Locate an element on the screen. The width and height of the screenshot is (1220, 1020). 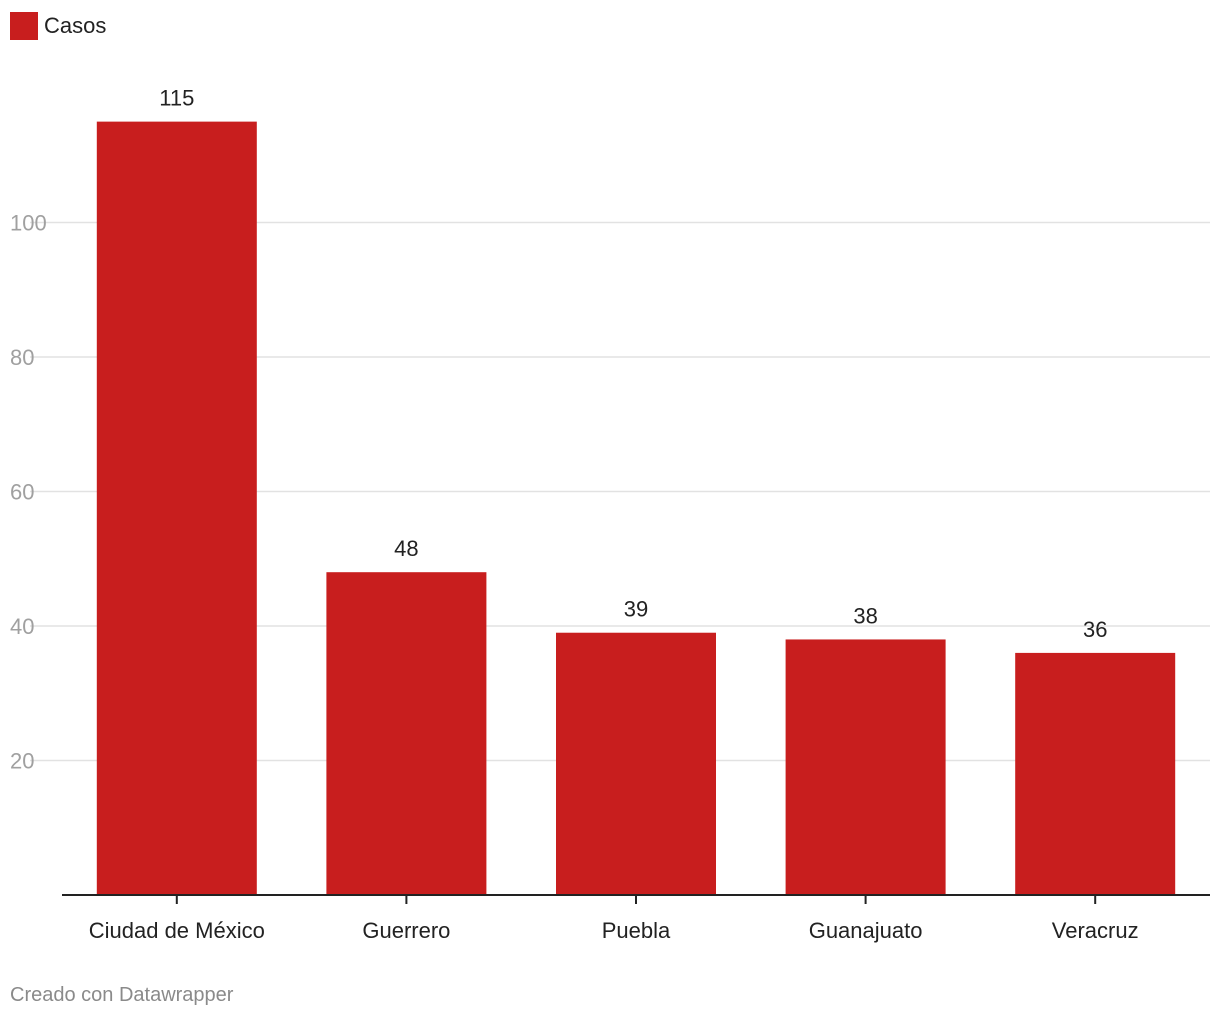
y-tick-label: 20 is located at coordinates (22, 761).